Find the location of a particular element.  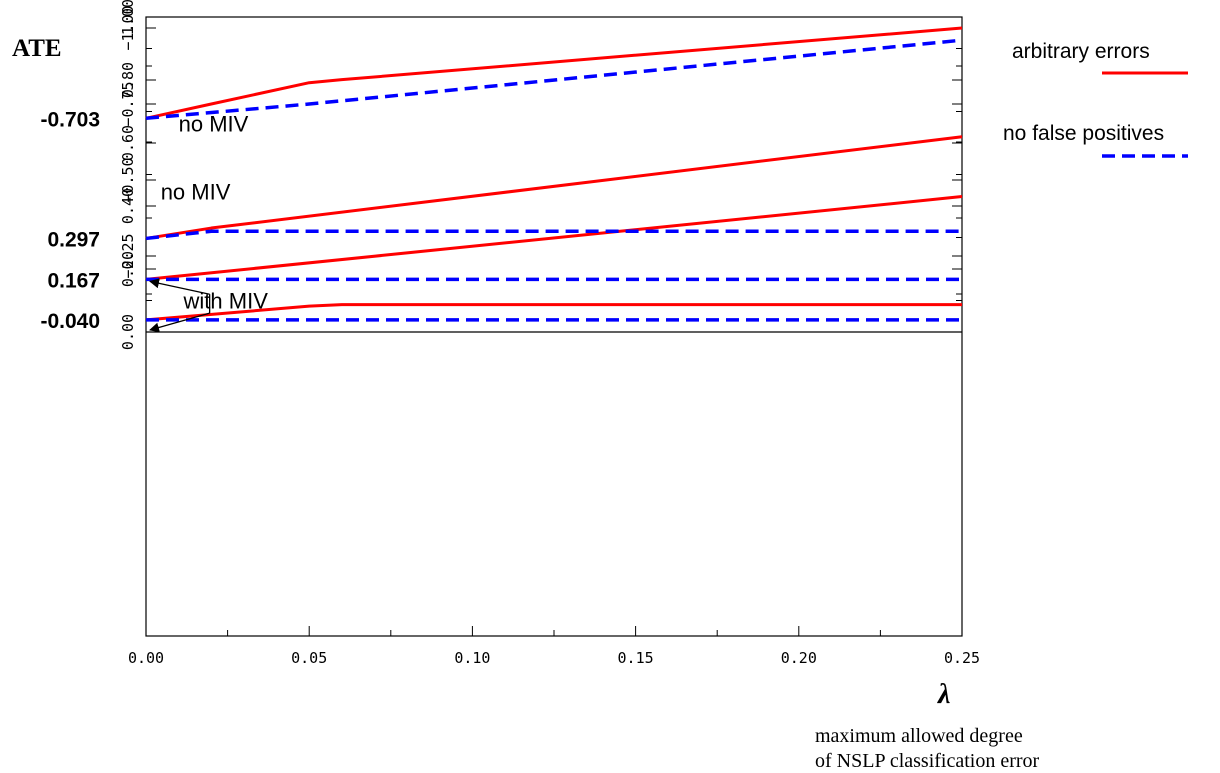

x-tick-label: 0.20 is located at coordinates (799, 658).